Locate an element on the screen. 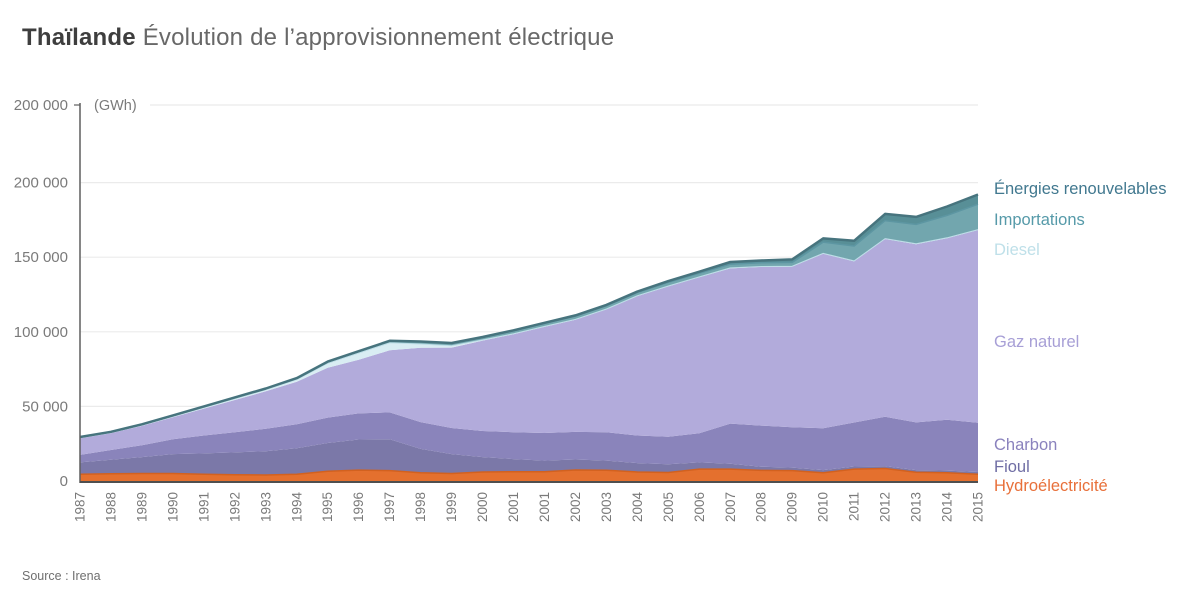 This screenshot has height=600, width=1200. x-tick-11-1998: 1998 is located at coordinates (420, 507).